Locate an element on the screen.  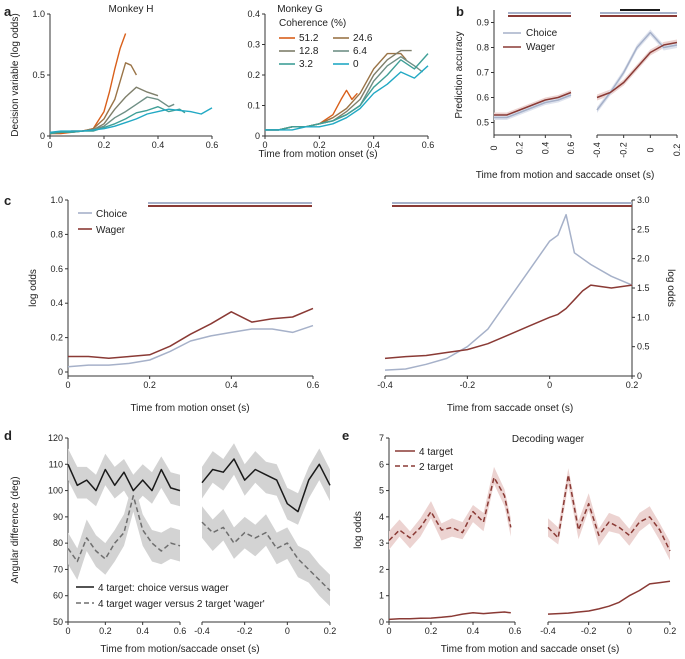
e-legend-label-four: 4 target is located at coordinates (436, 452).